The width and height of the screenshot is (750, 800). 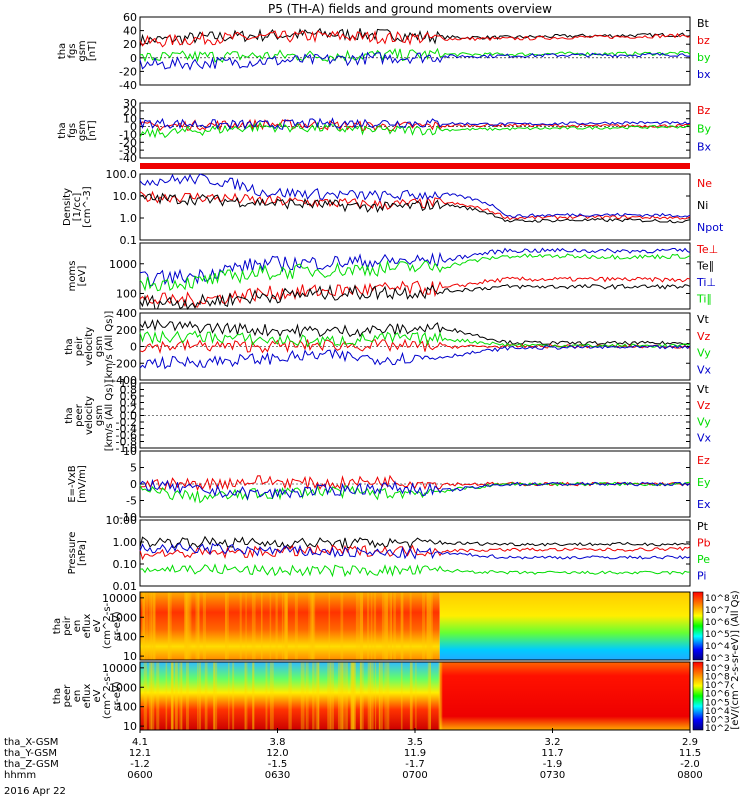 I want to click on y-tick-label: 1.0, so click(x=129, y=218).